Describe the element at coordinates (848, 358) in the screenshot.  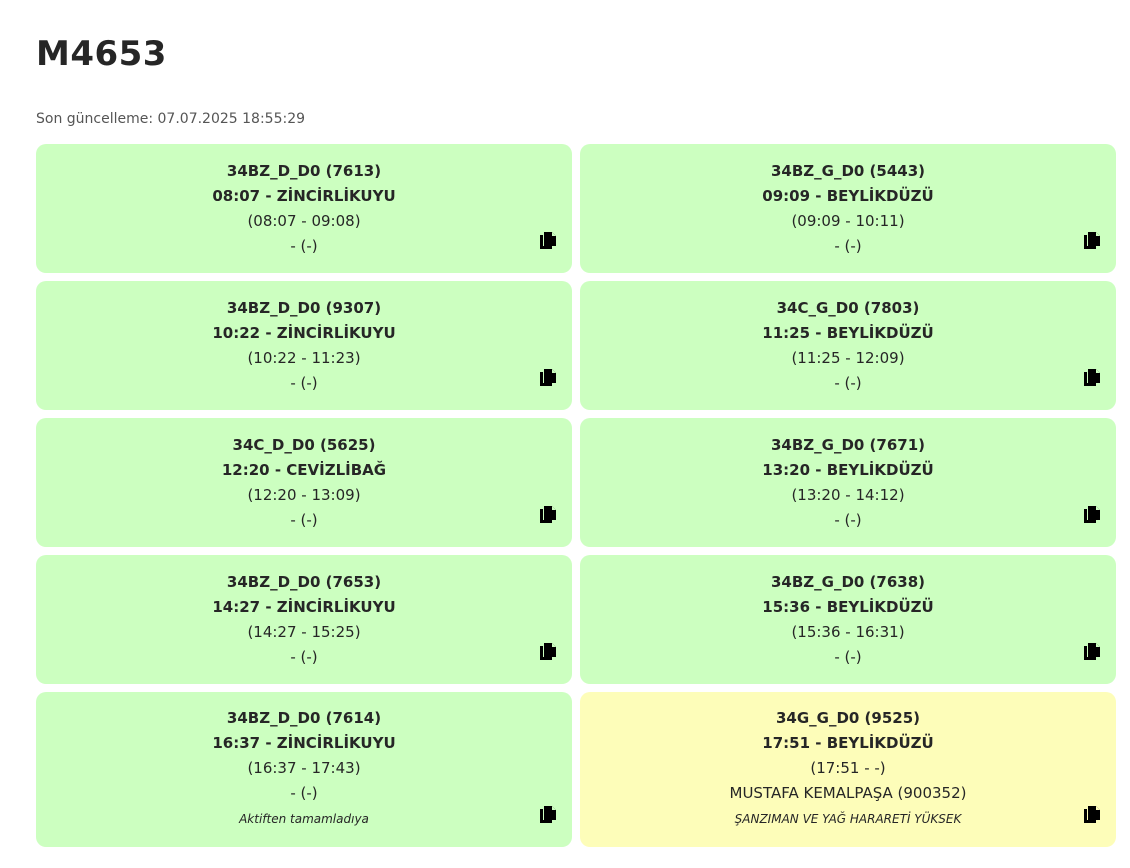
I see `trip-time-range: (11:25 - 12:09)` at that location.